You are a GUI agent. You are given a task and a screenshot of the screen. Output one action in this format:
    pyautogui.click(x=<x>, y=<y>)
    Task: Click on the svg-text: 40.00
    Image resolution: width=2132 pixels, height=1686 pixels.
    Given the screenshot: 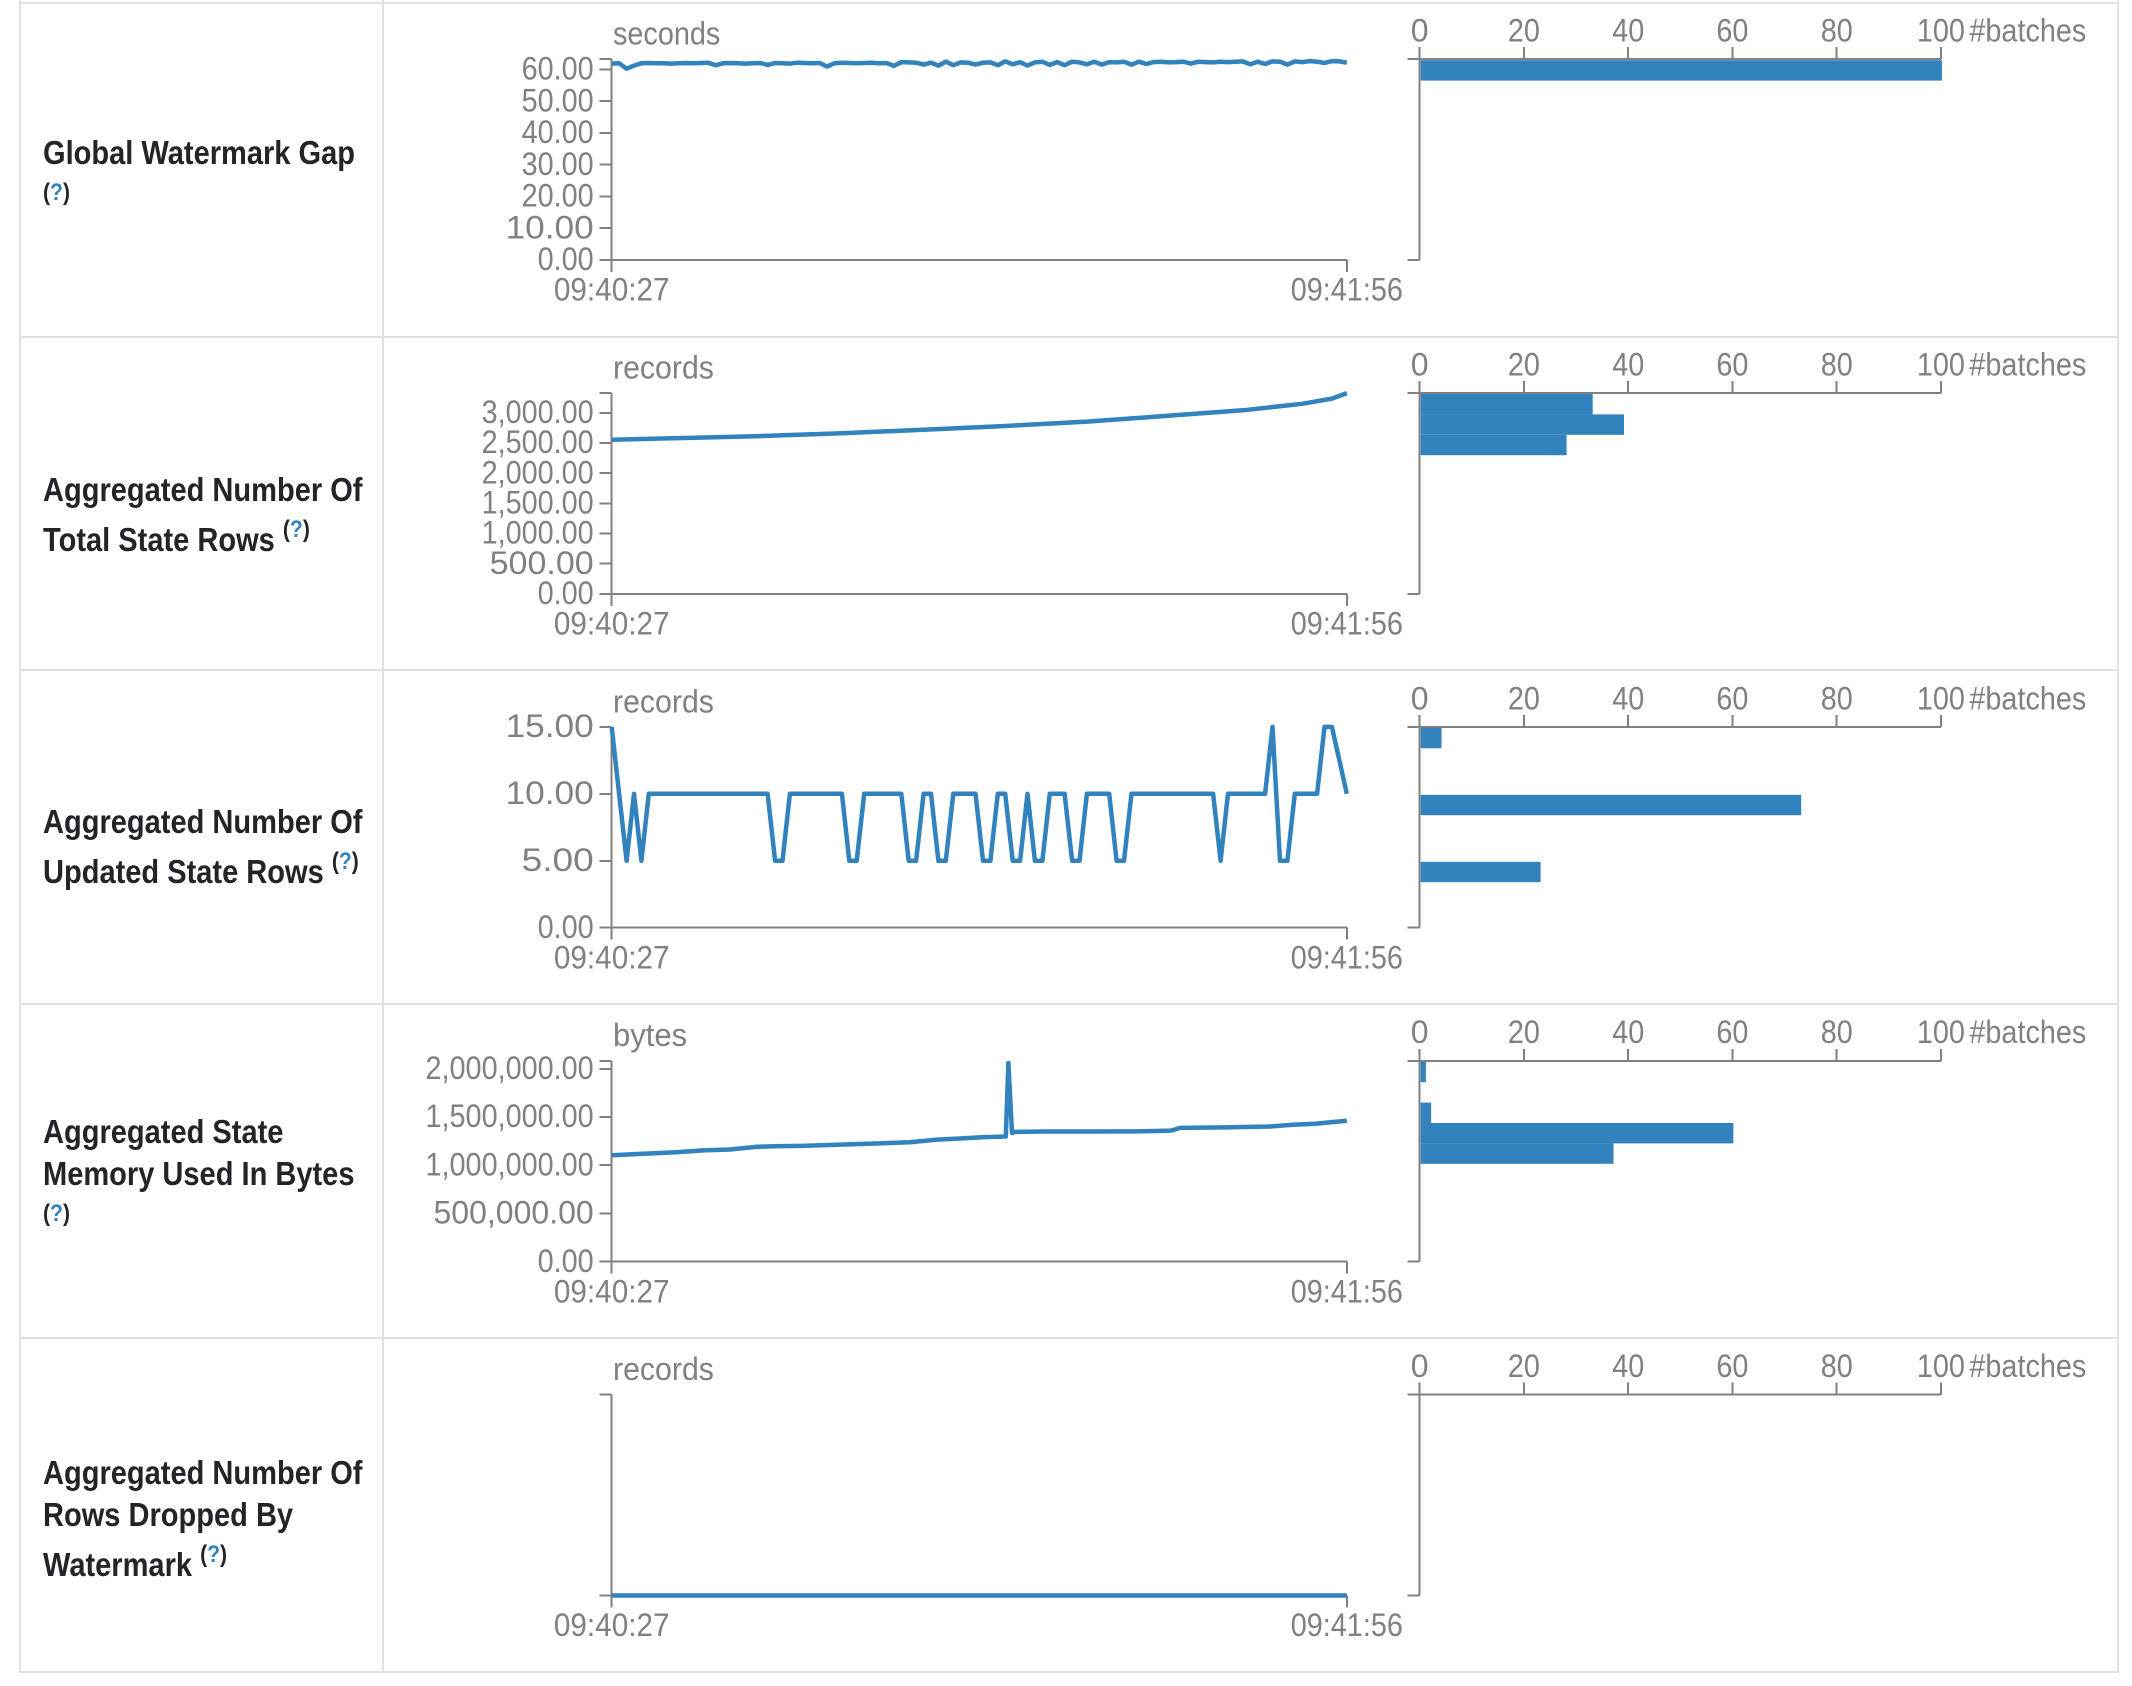 What is the action you would take?
    pyautogui.click(x=558, y=132)
    